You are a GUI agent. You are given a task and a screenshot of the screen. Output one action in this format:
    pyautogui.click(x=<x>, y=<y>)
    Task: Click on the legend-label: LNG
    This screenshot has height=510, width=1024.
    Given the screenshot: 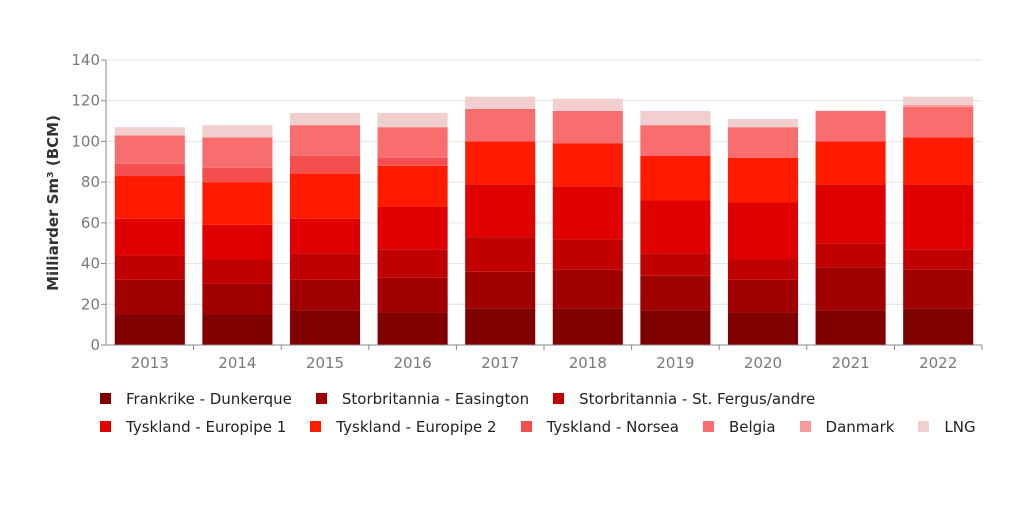 What is the action you would take?
    pyautogui.click(x=960, y=426)
    